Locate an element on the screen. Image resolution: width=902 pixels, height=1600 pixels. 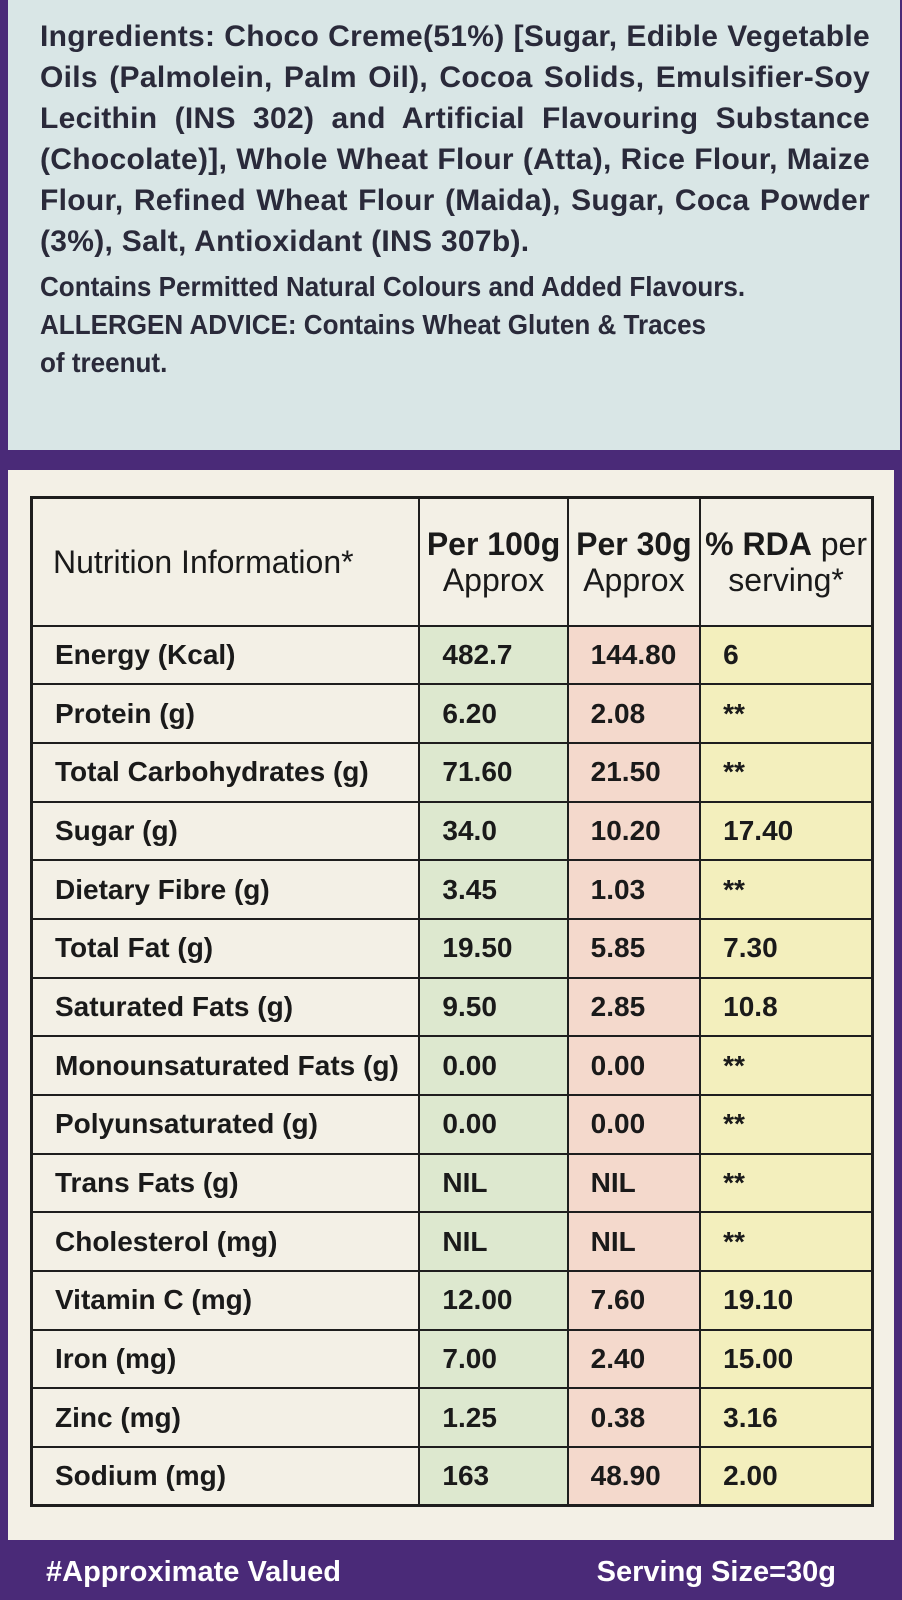
col-header-per30-line2: Approx is located at coordinates (634, 579).